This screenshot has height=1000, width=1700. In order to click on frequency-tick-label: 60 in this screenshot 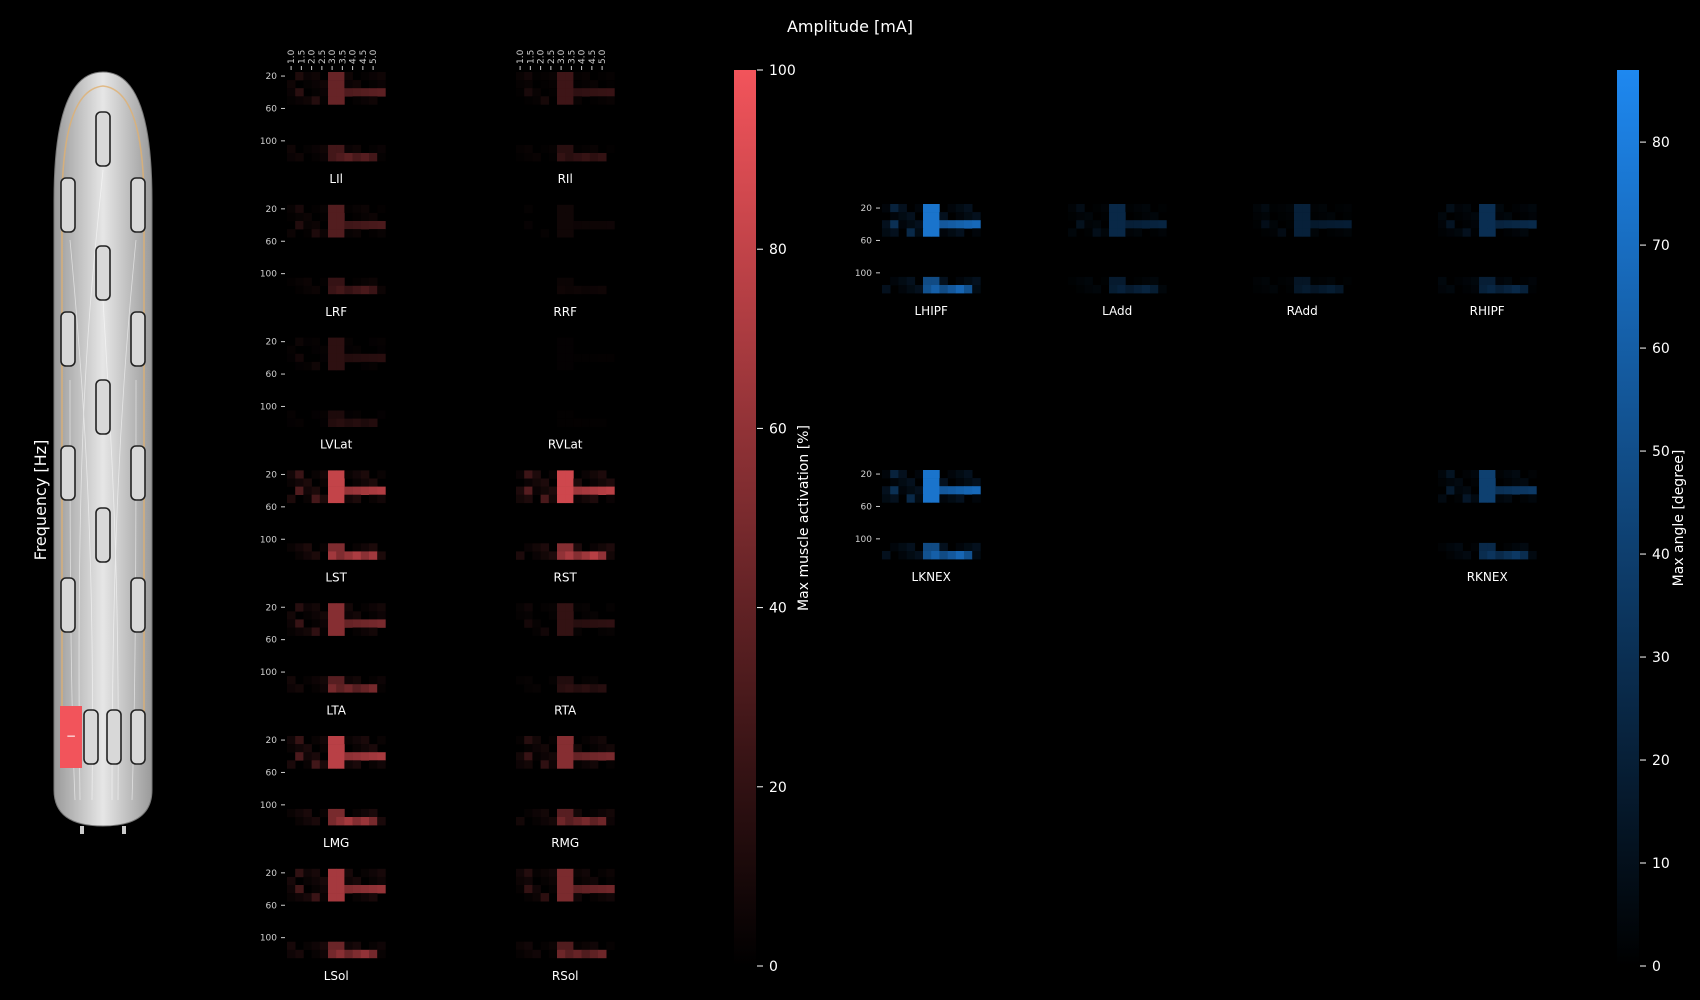, I will do `click(272, 242)`.